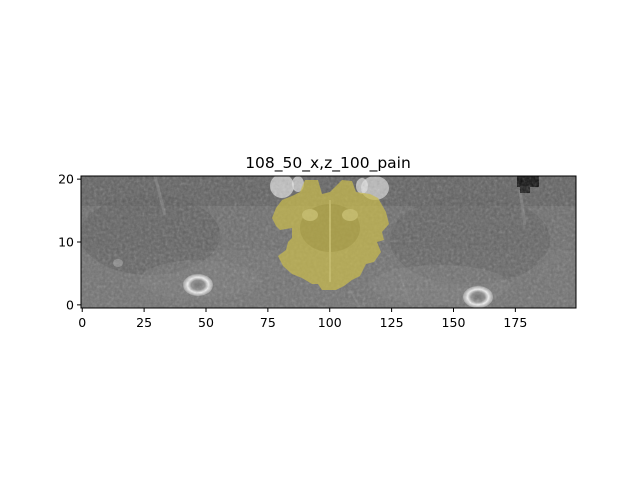  What do you see at coordinates (328, 163) in the screenshot?
I see `plot-title: 108_50_x,z_100_pain` at bounding box center [328, 163].